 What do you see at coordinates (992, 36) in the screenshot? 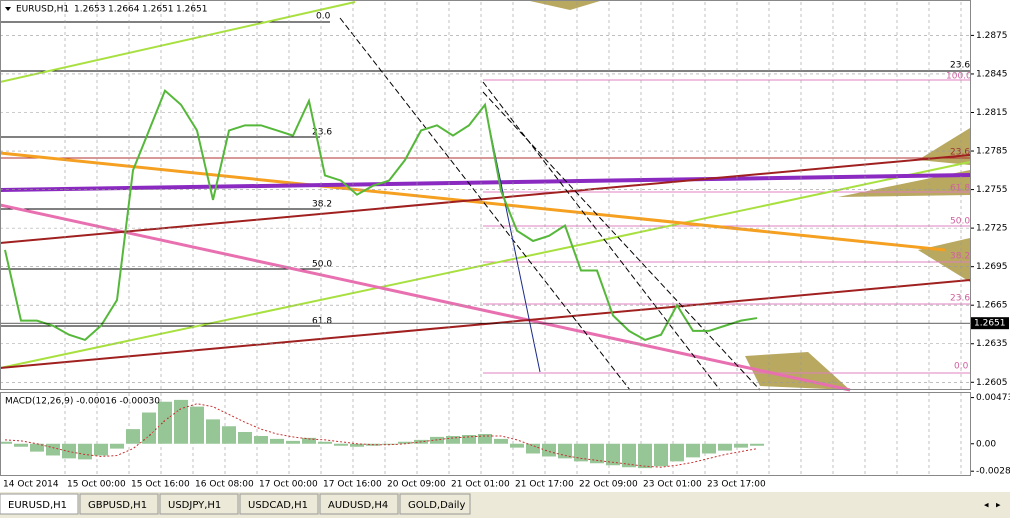
I see `y-tick-label: 1.2875` at bounding box center [992, 36].